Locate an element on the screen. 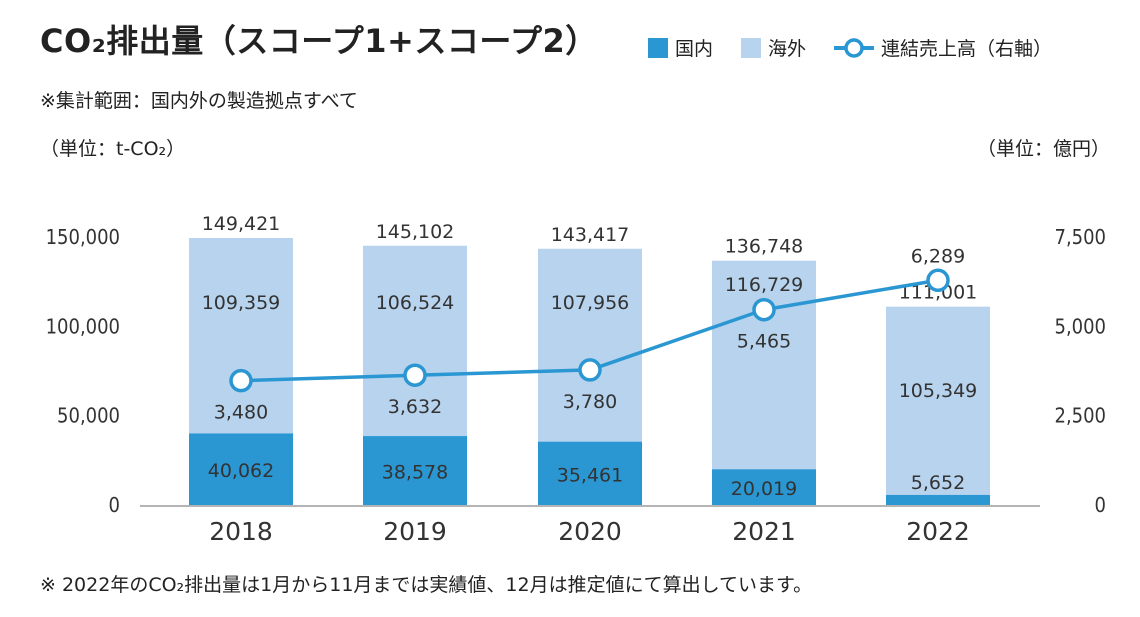 Image resolution: width=1140 pixels, height=617 pixels. sales-value-label: 3,632 is located at coordinates (415, 407).